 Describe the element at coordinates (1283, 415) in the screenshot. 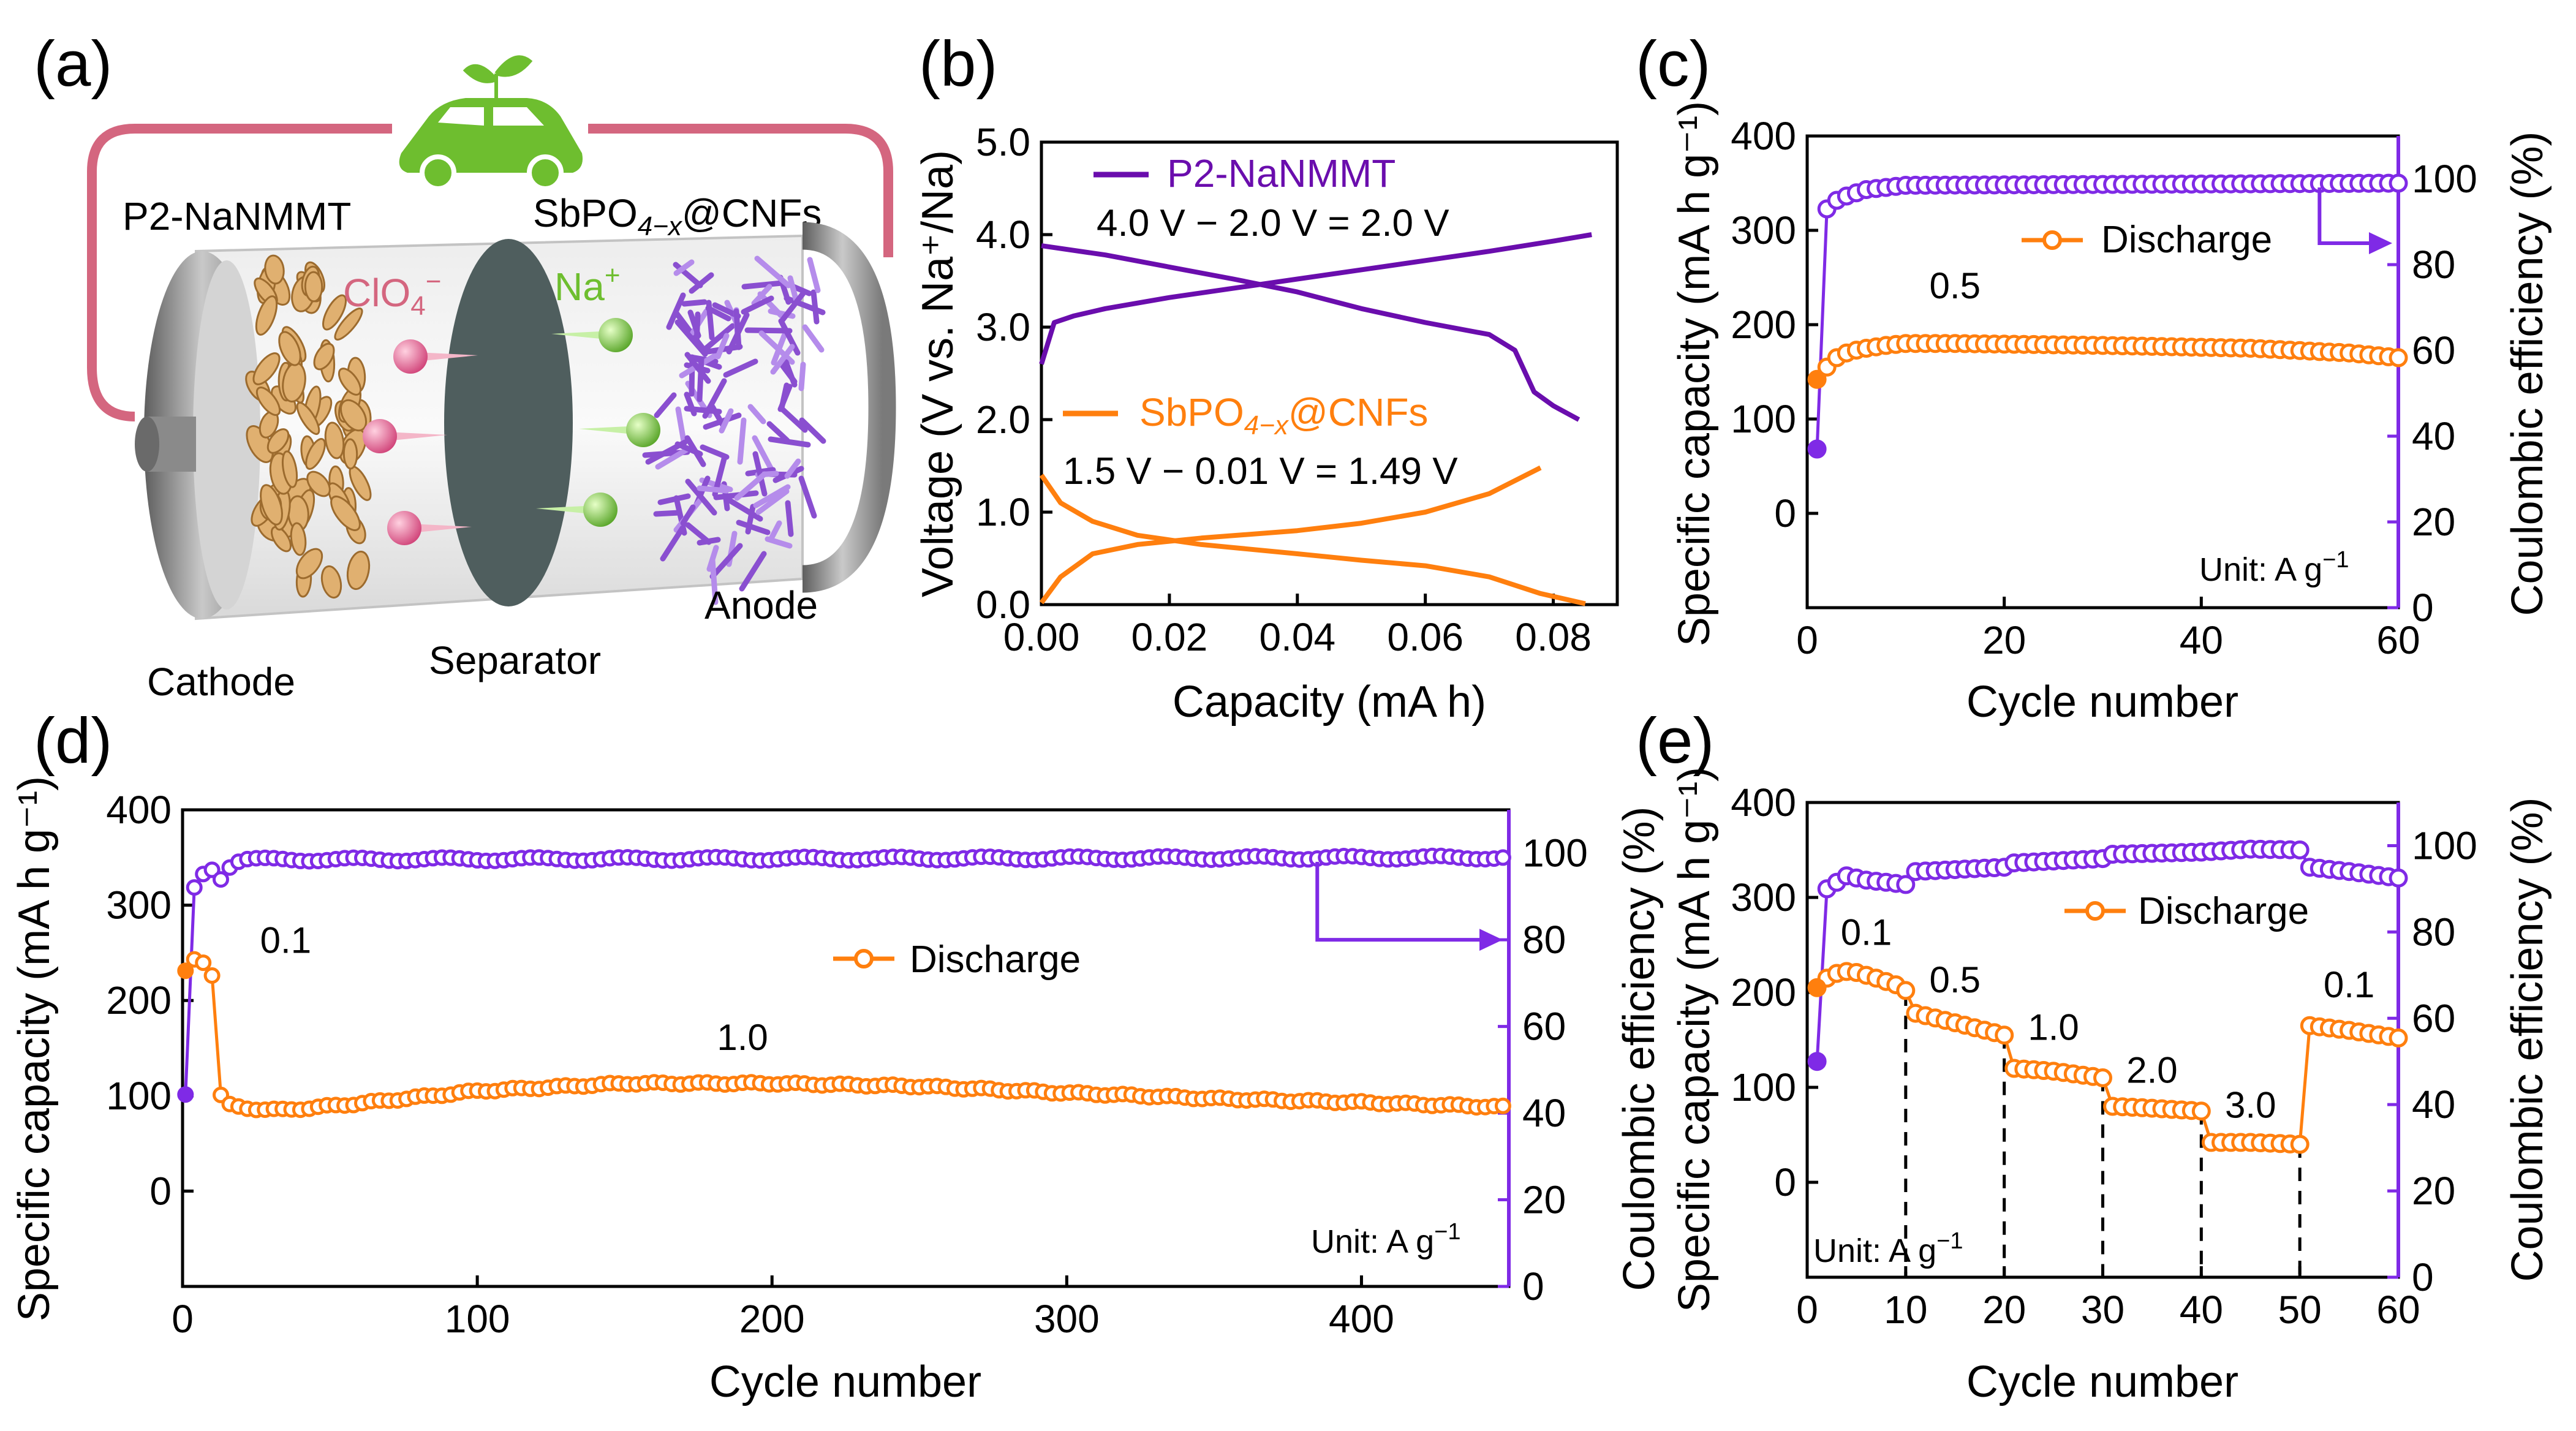

I see `panel-b-legend-sb: SbPO4−x@CNFs` at that location.